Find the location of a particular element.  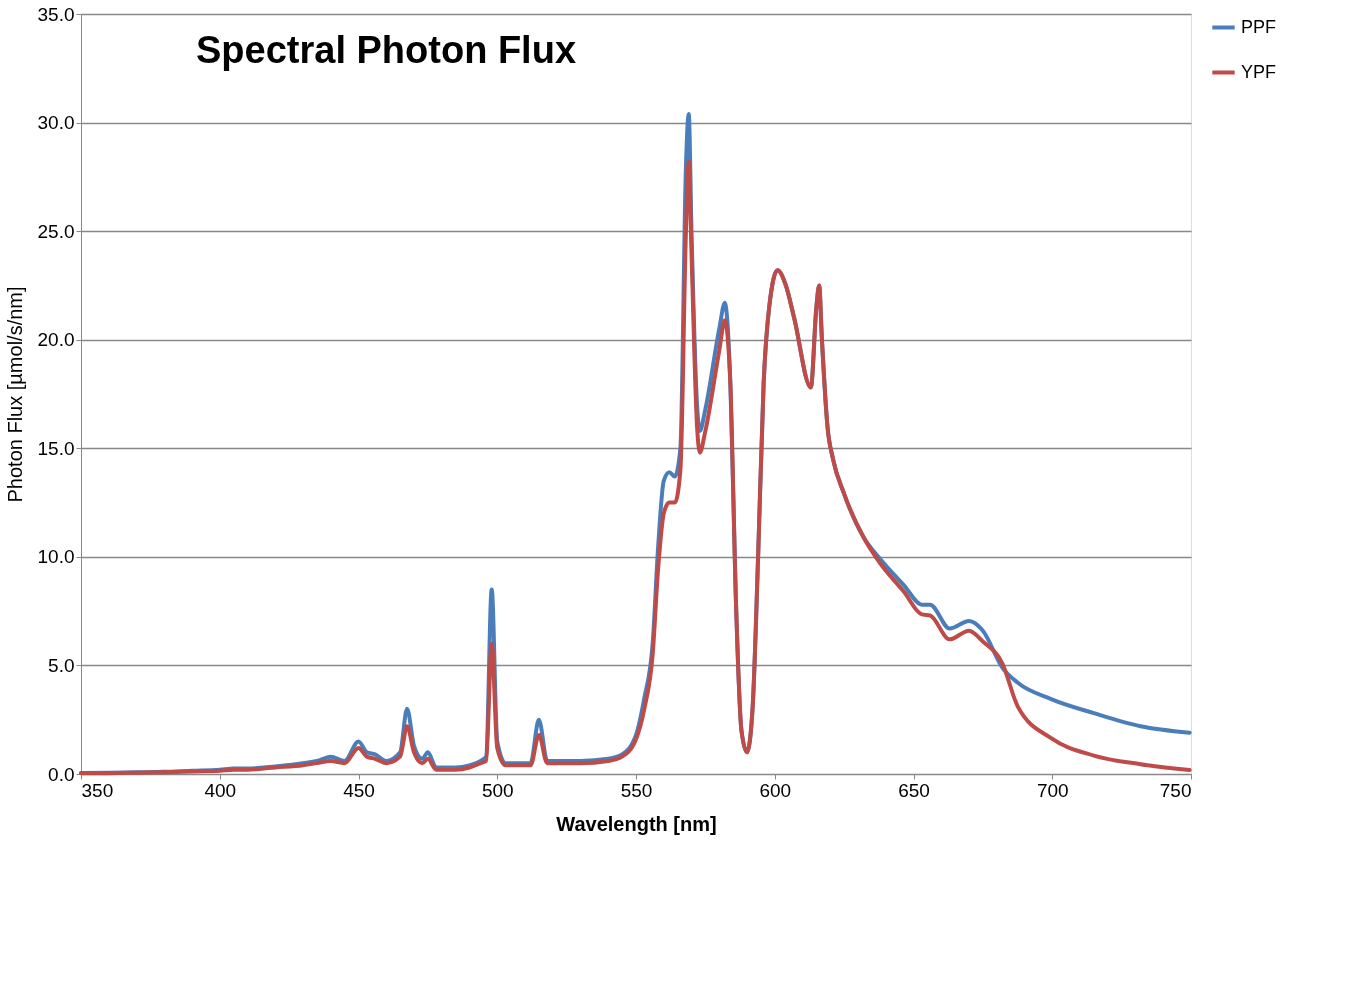

y-tick-label: 15.0 is located at coordinates (56, 448).